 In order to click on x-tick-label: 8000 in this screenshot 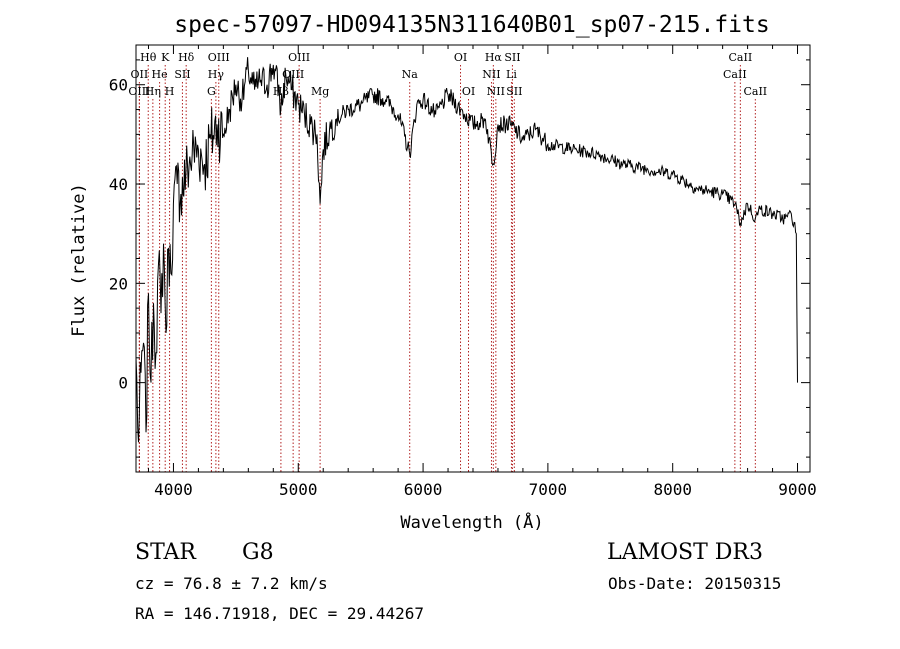, I will do `click(672, 489)`.